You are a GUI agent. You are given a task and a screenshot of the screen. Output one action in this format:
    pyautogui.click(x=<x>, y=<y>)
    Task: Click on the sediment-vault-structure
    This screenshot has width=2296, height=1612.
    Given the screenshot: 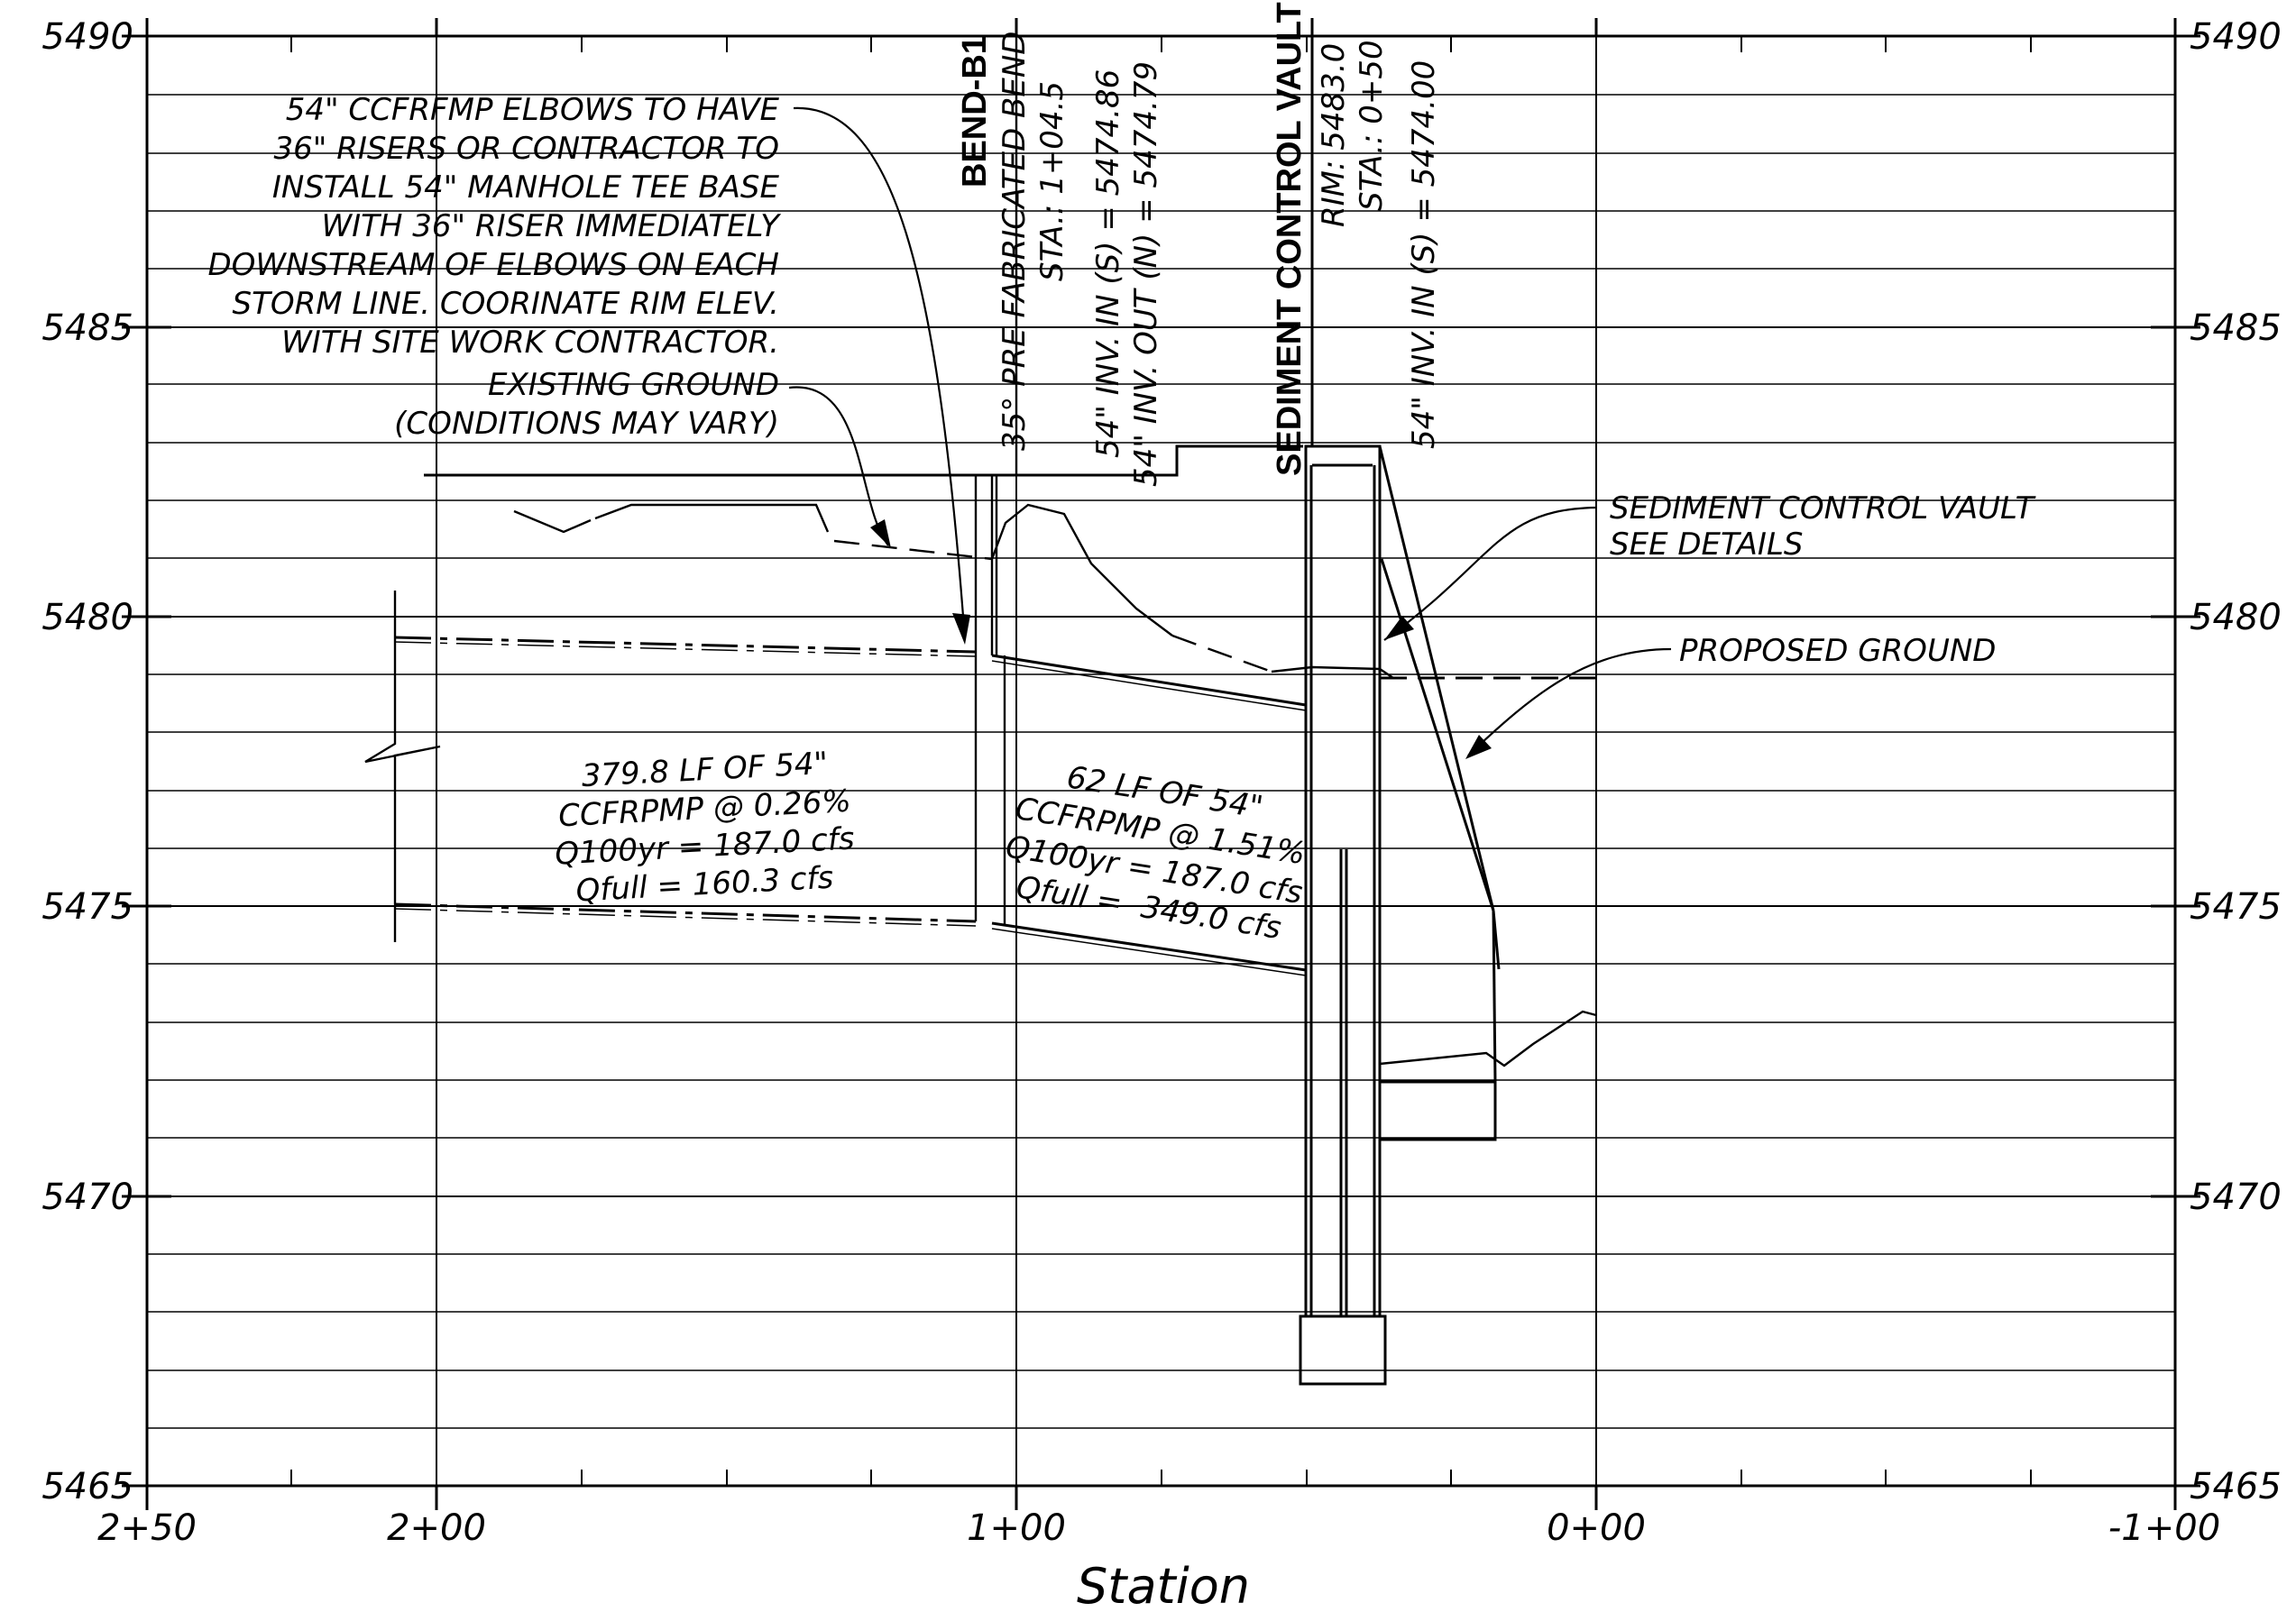 What is the action you would take?
    pyautogui.click(x=1398, y=702)
    